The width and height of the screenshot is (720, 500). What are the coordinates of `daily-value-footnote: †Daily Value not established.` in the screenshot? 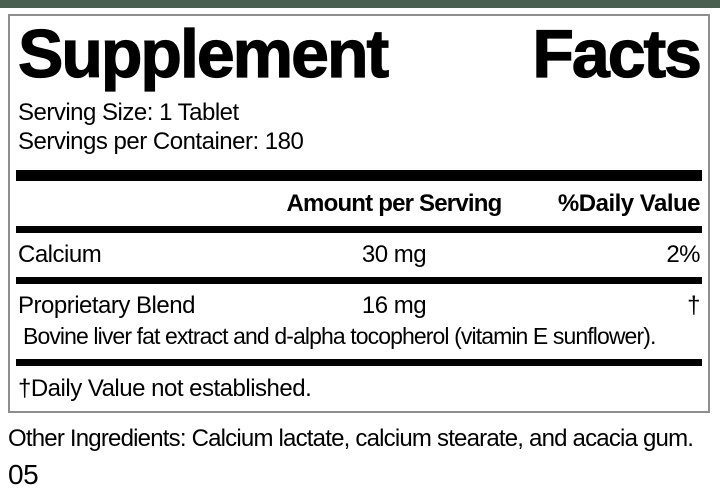 It's located at (165, 388).